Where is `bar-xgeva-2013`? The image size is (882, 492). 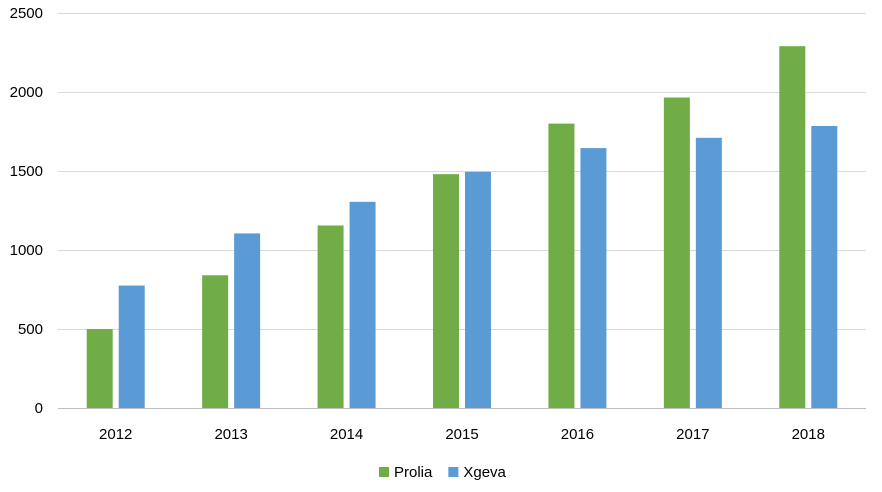
bar-xgeva-2013 is located at coordinates (247, 320).